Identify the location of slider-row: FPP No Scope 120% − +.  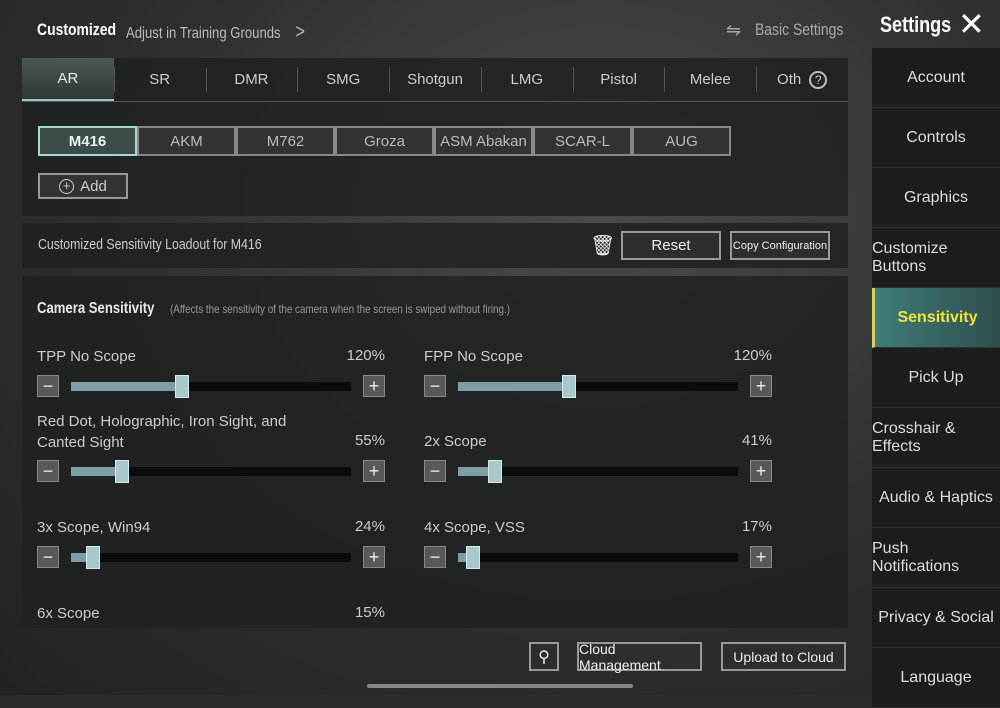
(598, 376).